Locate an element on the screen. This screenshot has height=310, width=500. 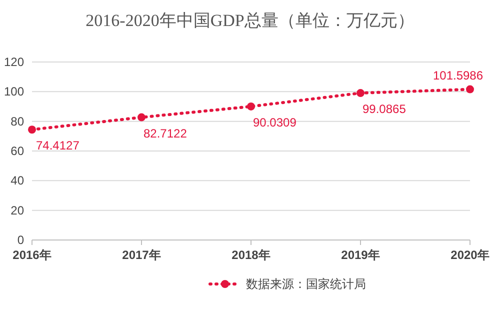
y-tick-label: 60 is located at coordinates (17, 151).